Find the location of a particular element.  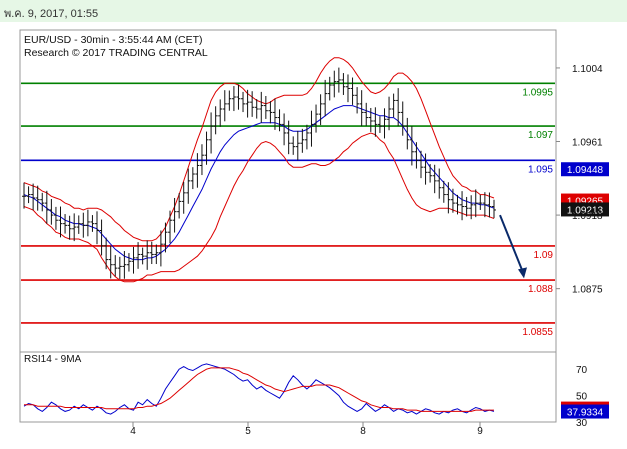

rsi-tick-label: 30 is located at coordinates (582, 423).